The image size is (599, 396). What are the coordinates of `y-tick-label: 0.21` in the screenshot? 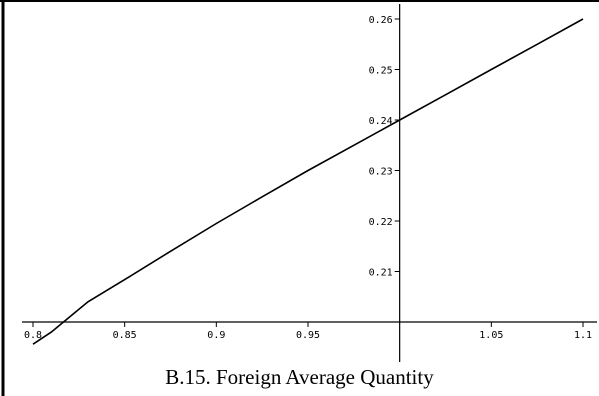 It's located at (381, 273).